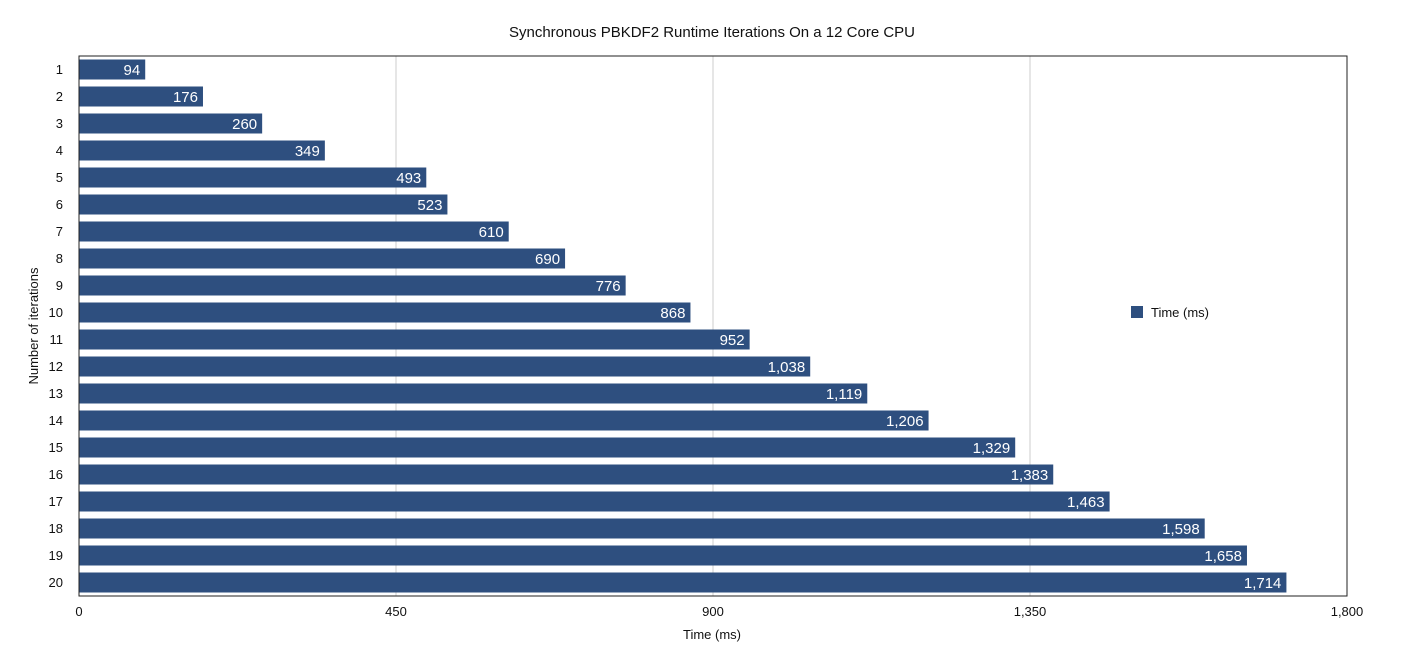  Describe the element at coordinates (33, 326) in the screenshot. I see `y-axis-label: Number of iterations` at that location.